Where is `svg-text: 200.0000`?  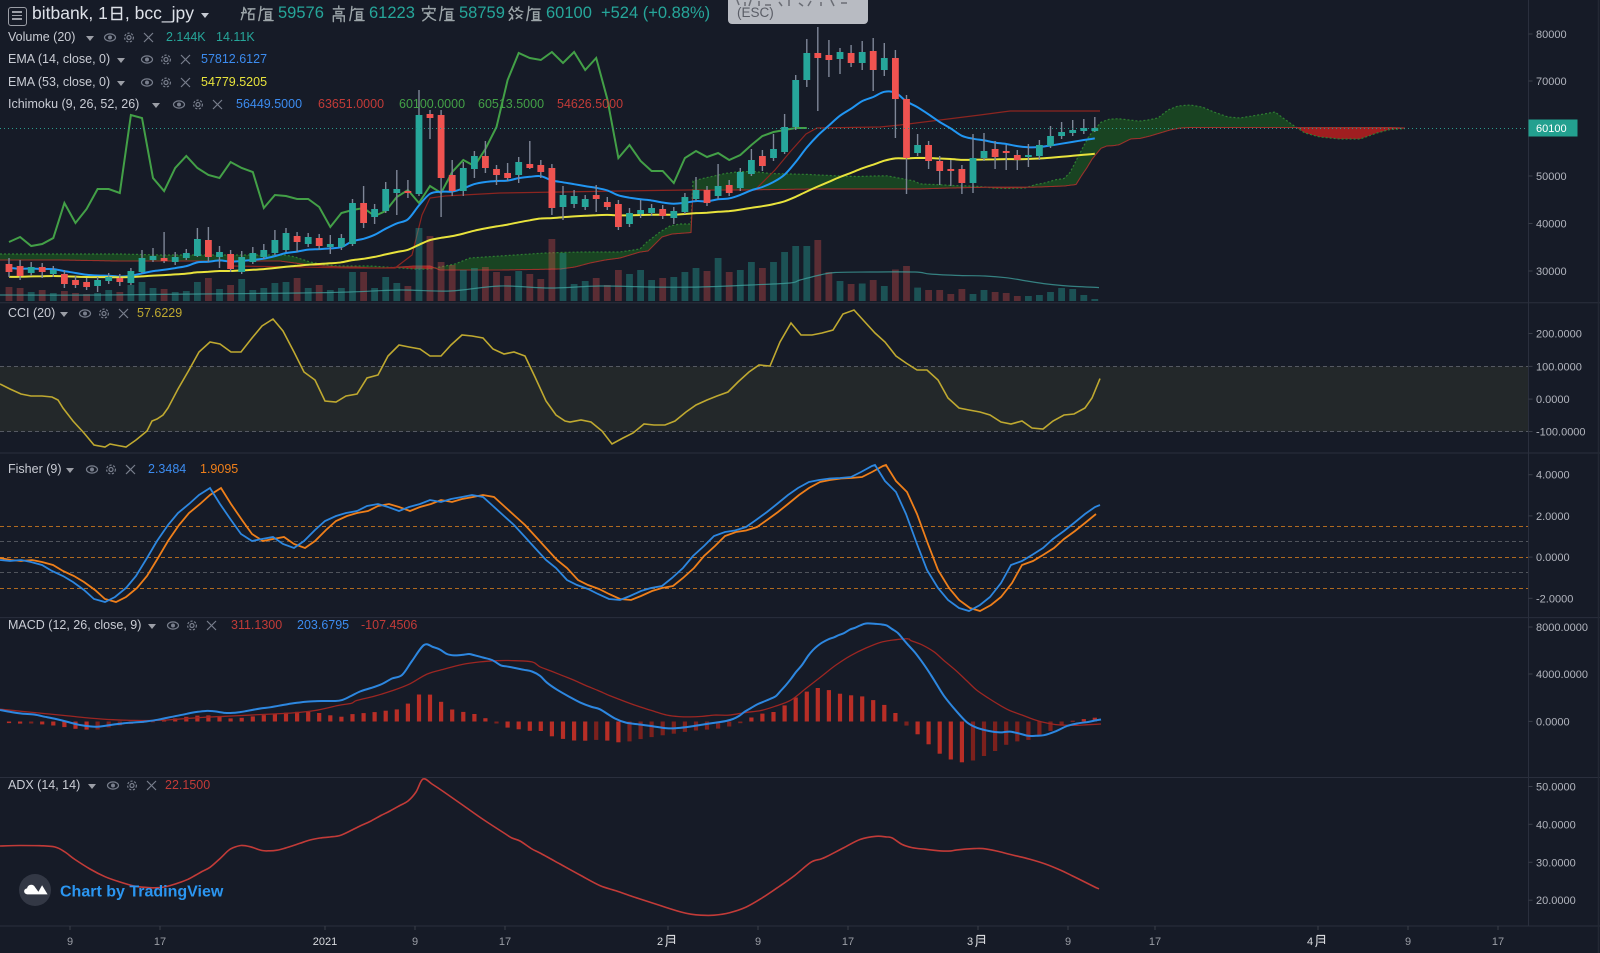
svg-text: 200.0000 is located at coordinates (1559, 335).